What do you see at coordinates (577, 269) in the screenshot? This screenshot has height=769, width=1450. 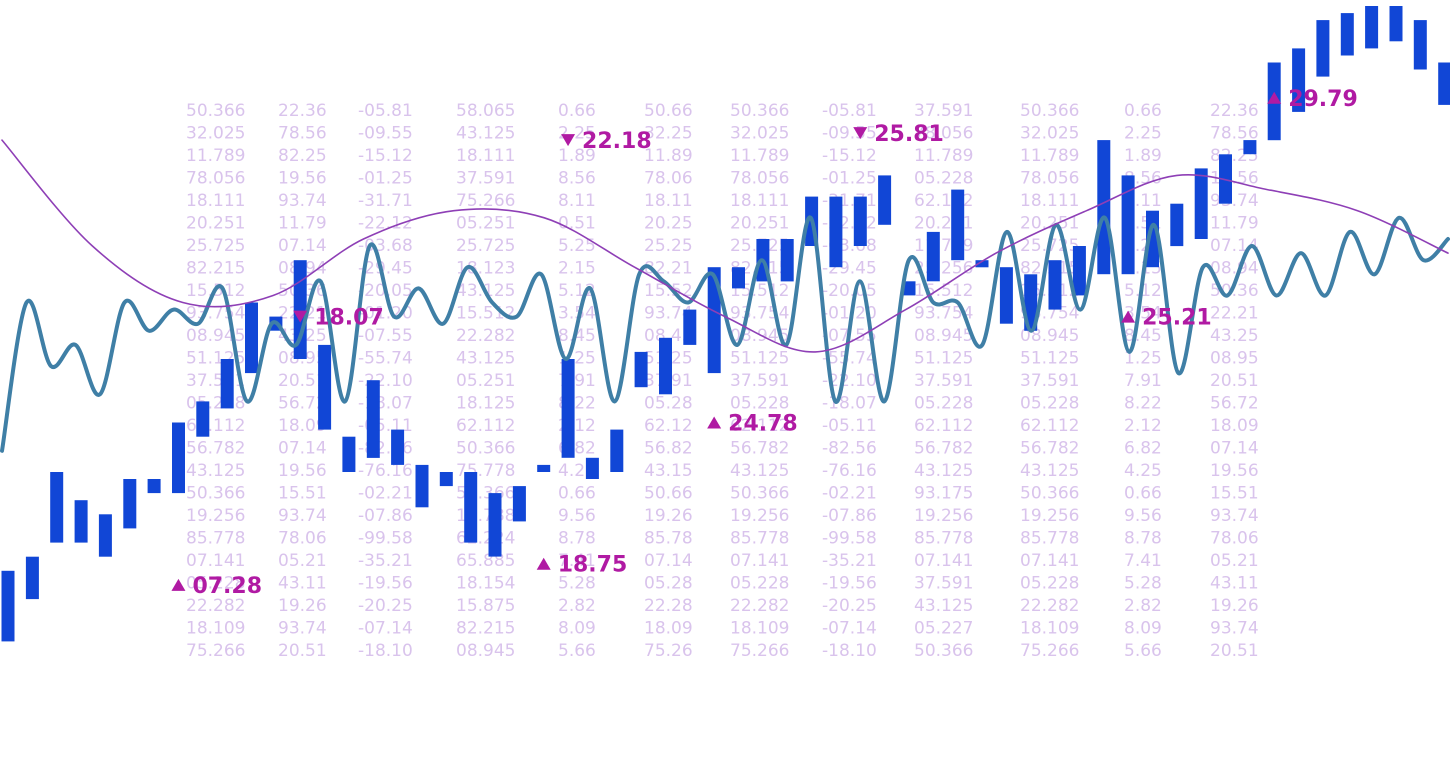 I see `background-number: 2.15` at bounding box center [577, 269].